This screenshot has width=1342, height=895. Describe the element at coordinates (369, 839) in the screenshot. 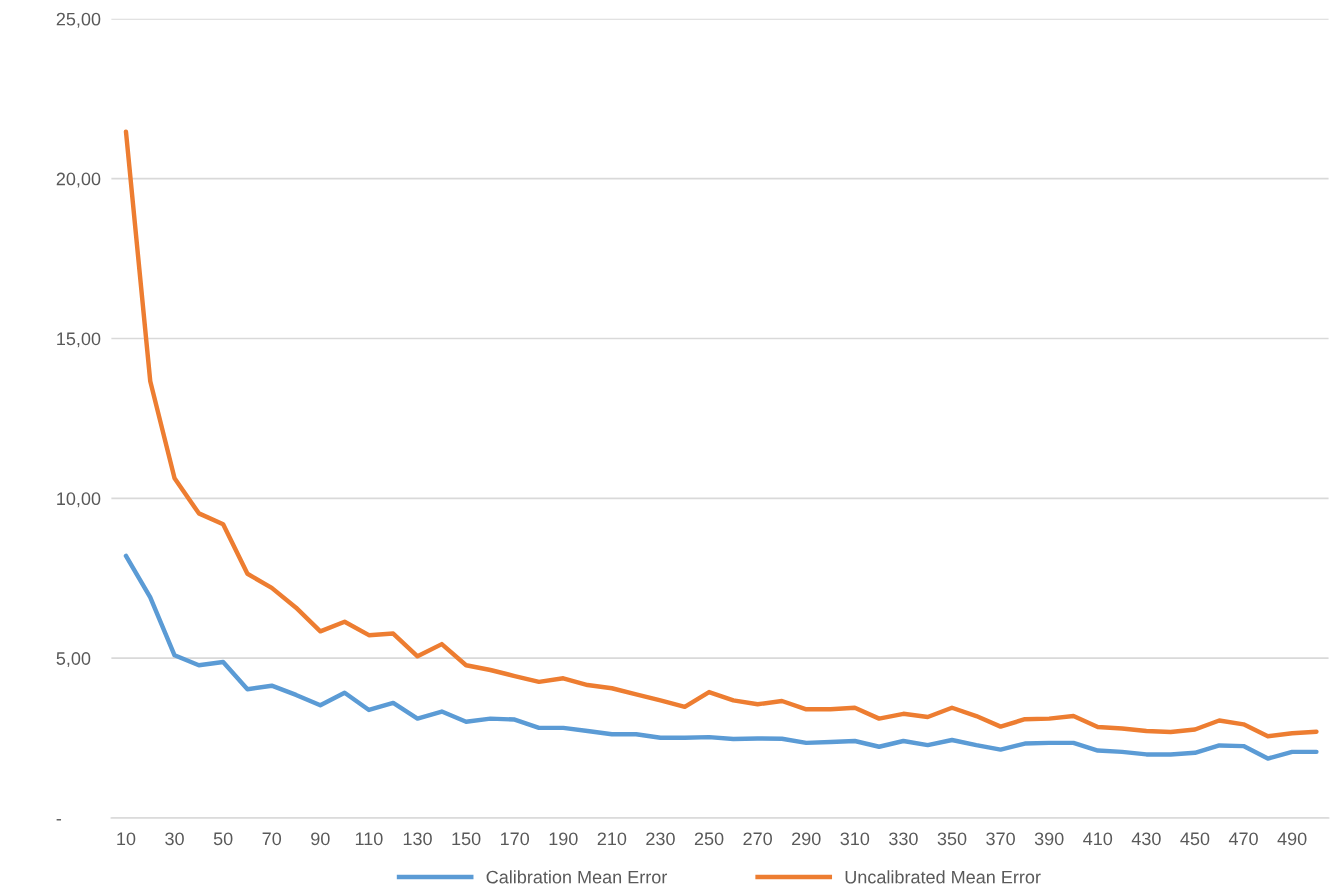

I see `x-tick-label: 110` at that location.